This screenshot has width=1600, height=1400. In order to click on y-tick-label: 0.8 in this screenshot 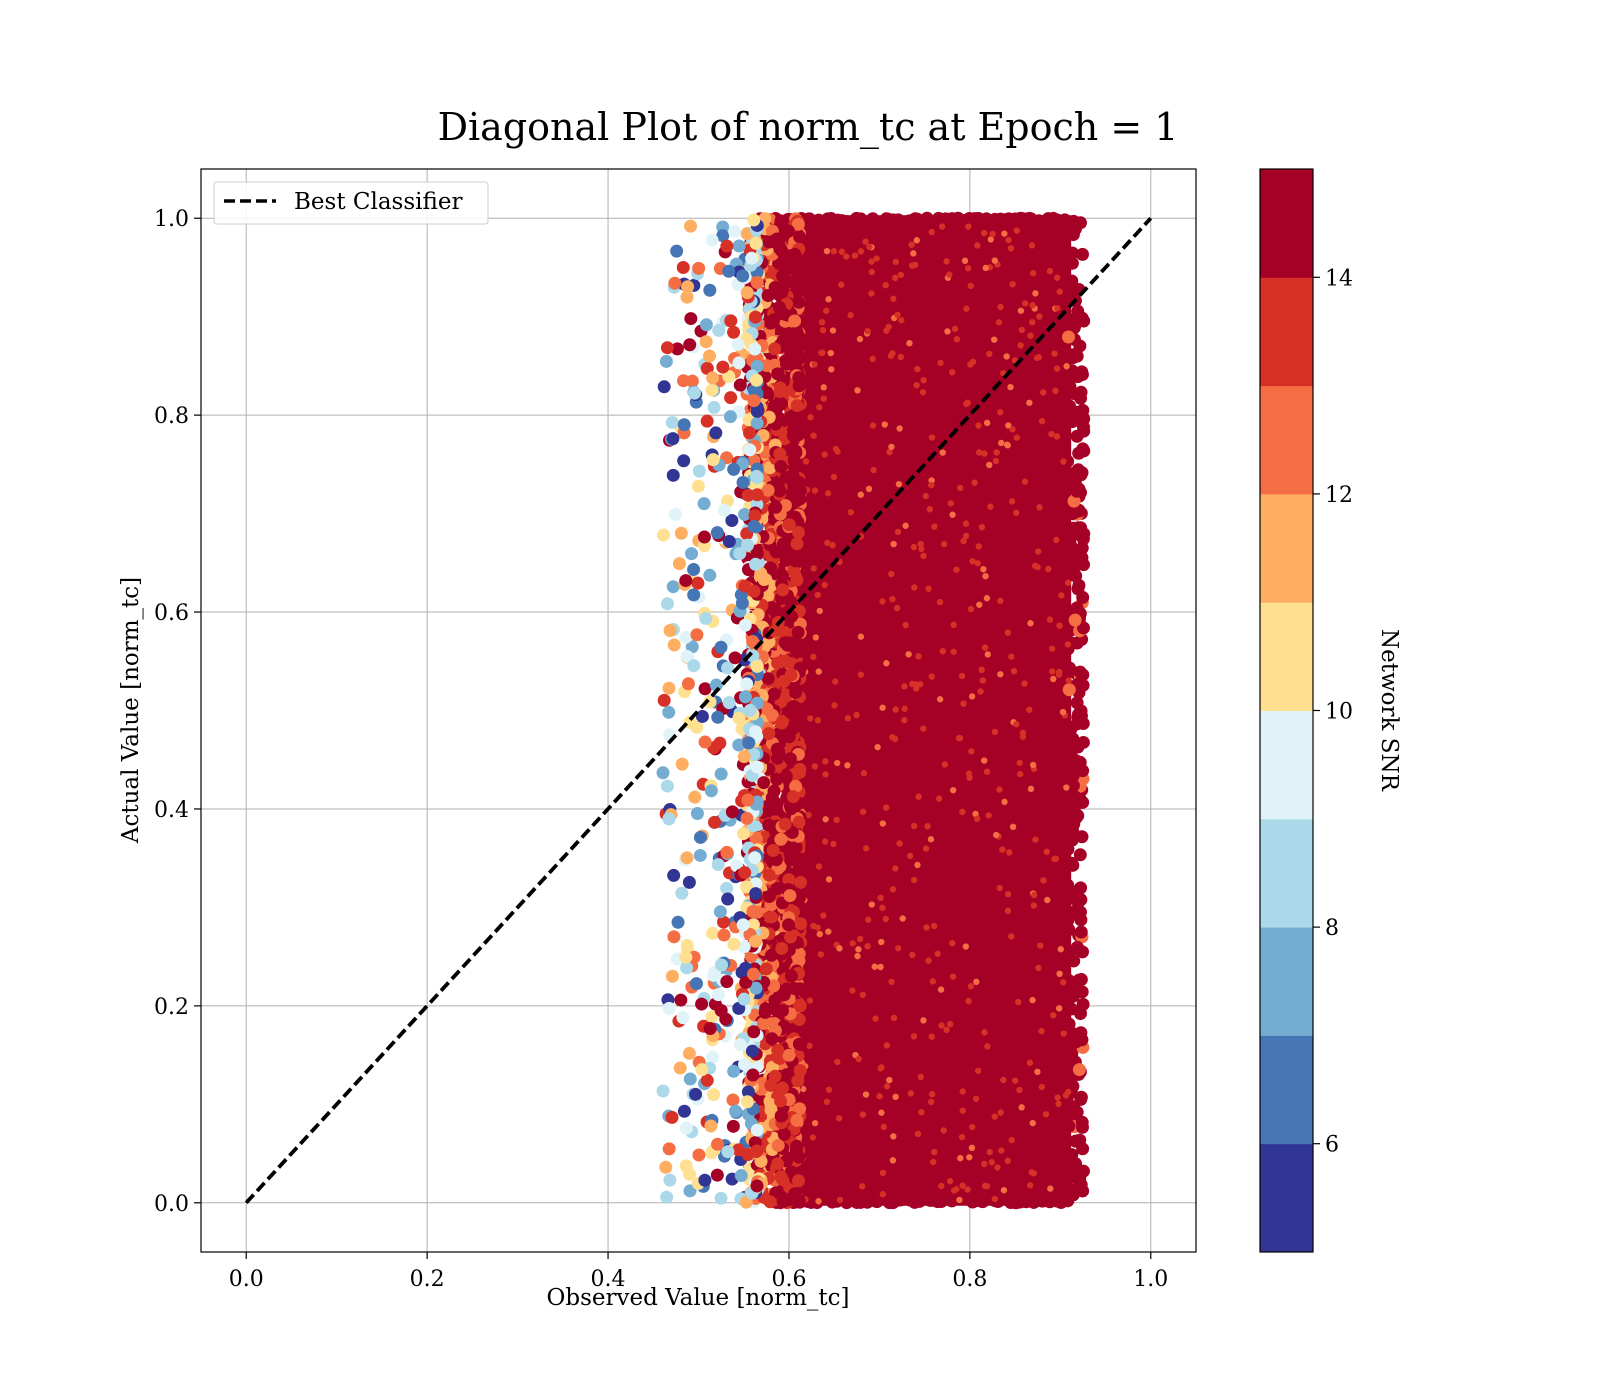, I will do `click(171, 416)`.